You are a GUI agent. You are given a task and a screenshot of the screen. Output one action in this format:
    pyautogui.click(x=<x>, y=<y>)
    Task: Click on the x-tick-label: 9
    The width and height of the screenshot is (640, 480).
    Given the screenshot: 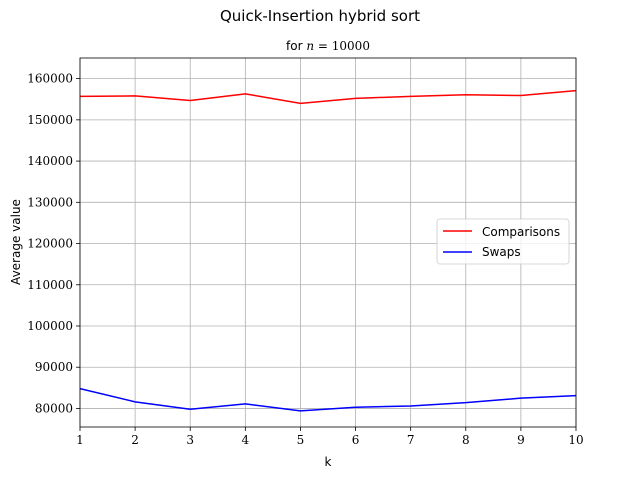 What is the action you would take?
    pyautogui.click(x=521, y=440)
    